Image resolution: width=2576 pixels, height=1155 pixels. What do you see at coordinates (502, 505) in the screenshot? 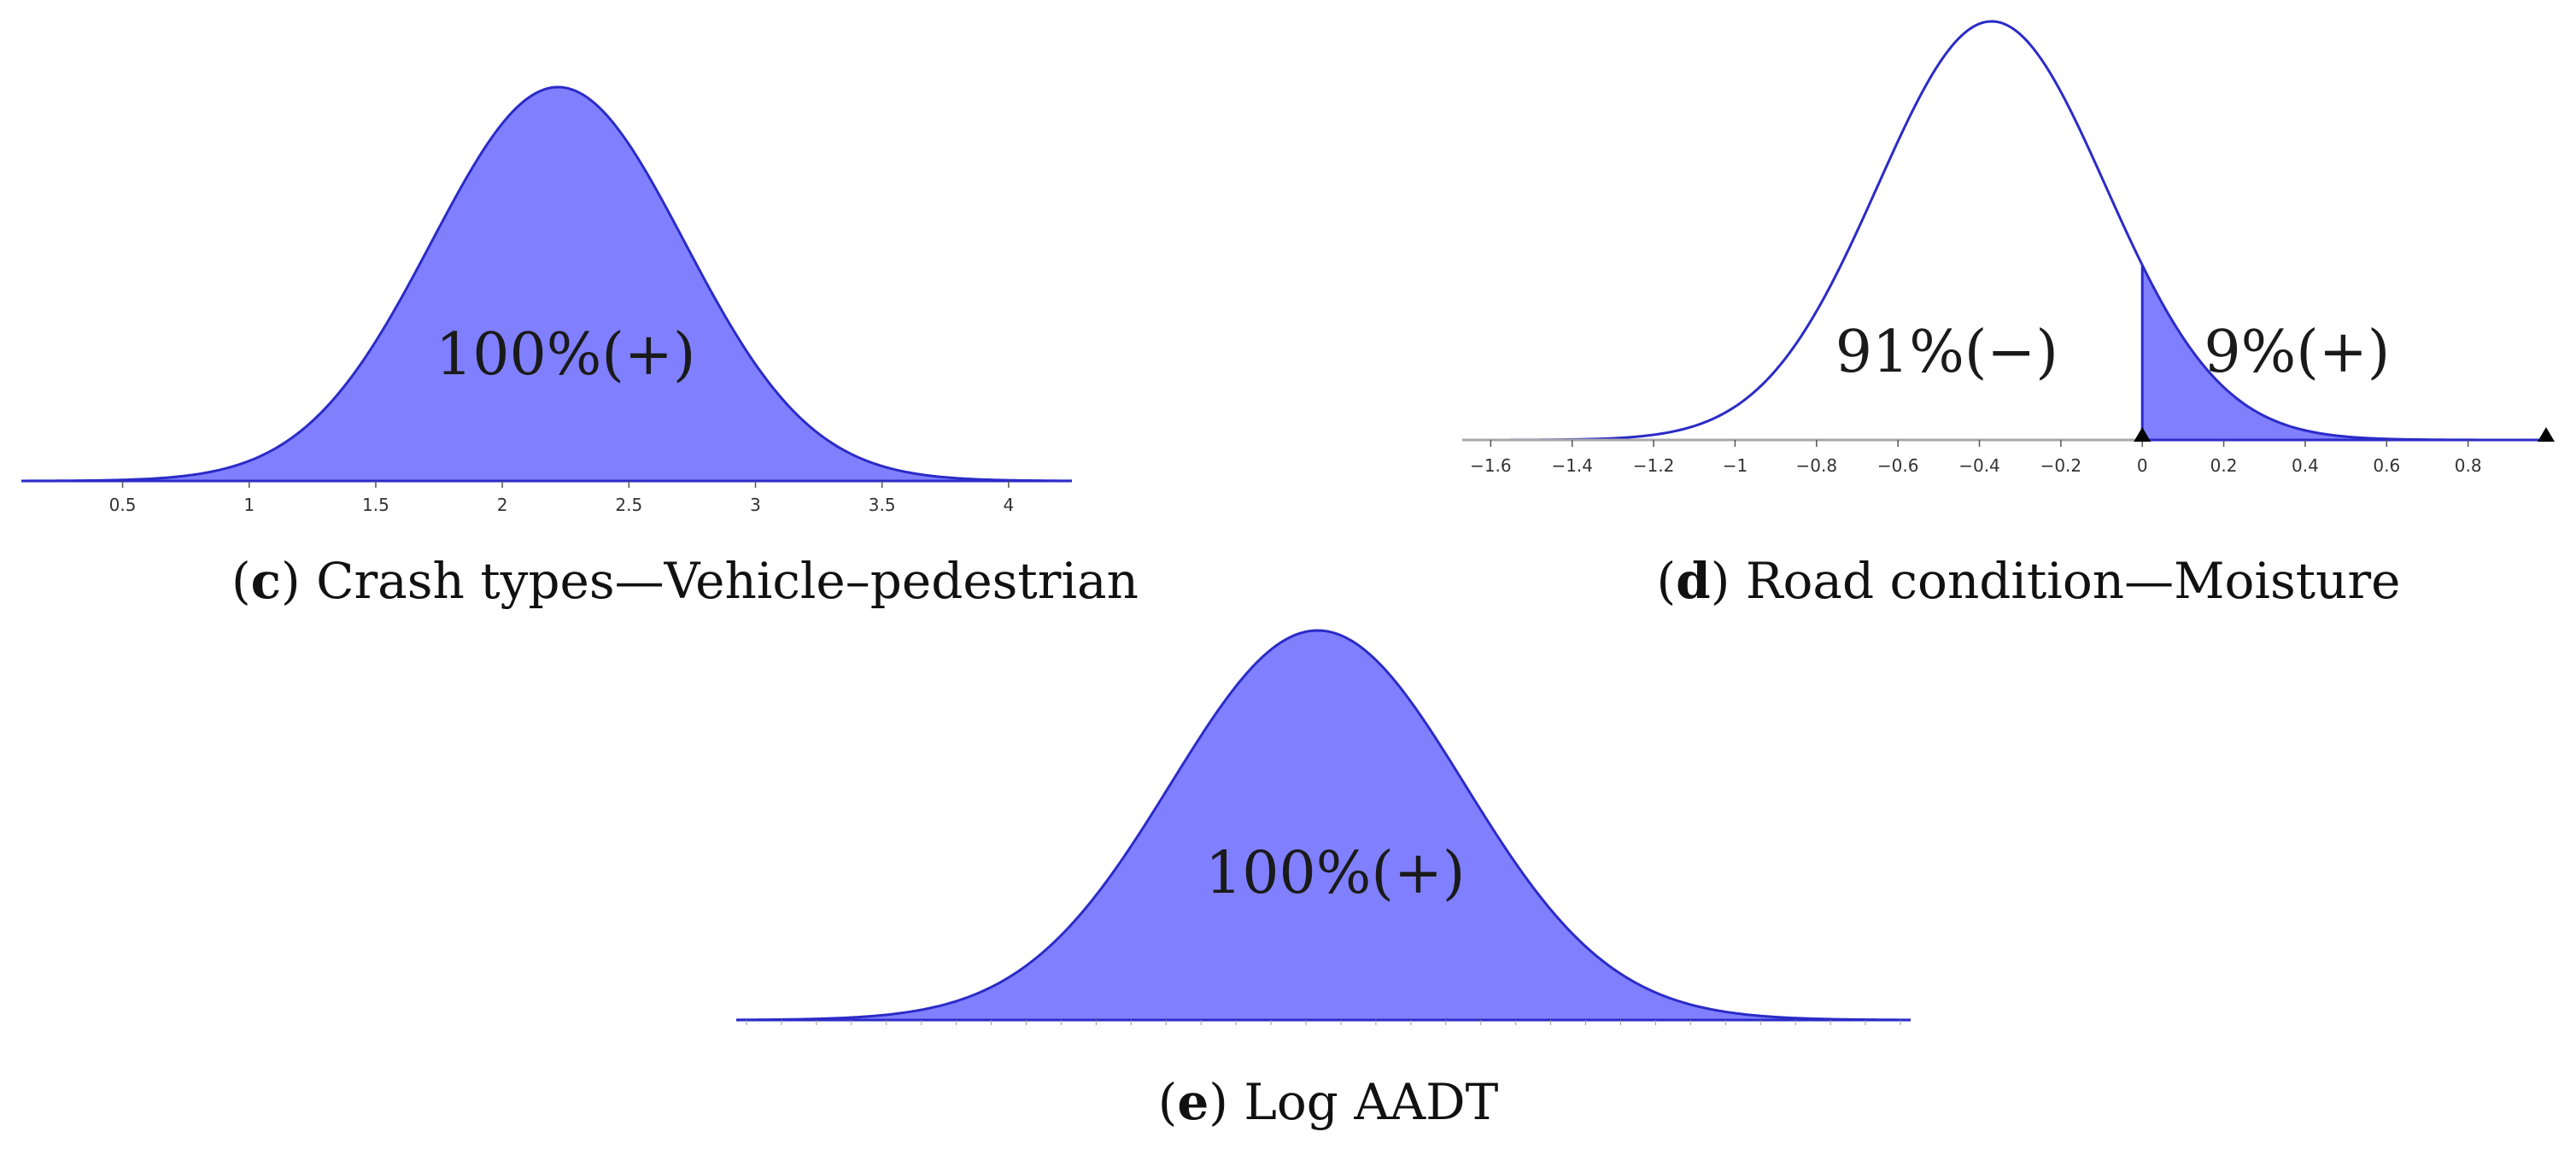
I see `tick-label-c-3: 2` at bounding box center [502, 505].